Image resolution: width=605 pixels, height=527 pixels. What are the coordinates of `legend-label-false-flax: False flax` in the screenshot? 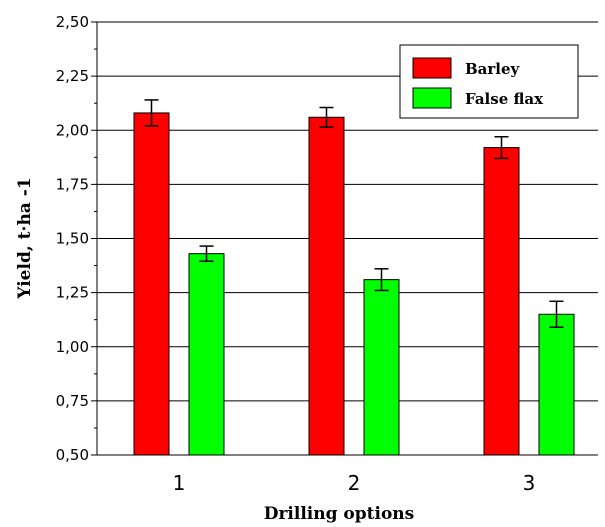 It's located at (504, 99).